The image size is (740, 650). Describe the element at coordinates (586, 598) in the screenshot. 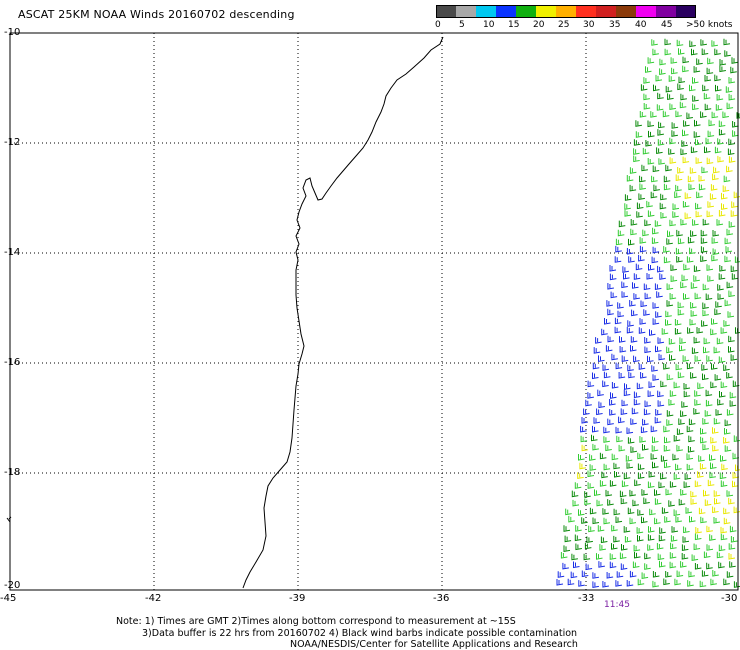

I see `lon-label-minus33: -33` at that location.